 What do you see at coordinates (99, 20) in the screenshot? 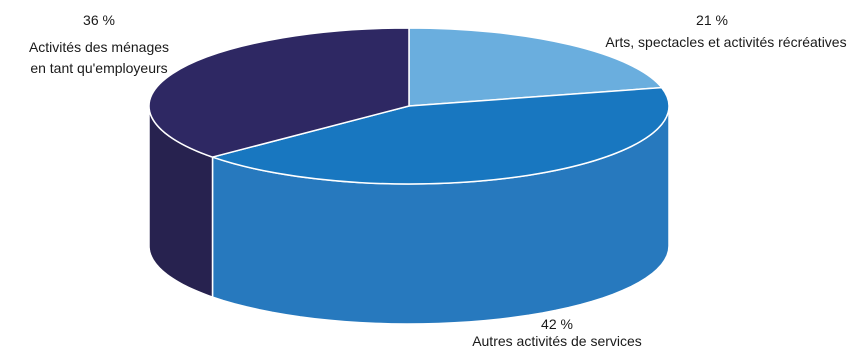
I see `slice-menages-value: 36 %` at bounding box center [99, 20].